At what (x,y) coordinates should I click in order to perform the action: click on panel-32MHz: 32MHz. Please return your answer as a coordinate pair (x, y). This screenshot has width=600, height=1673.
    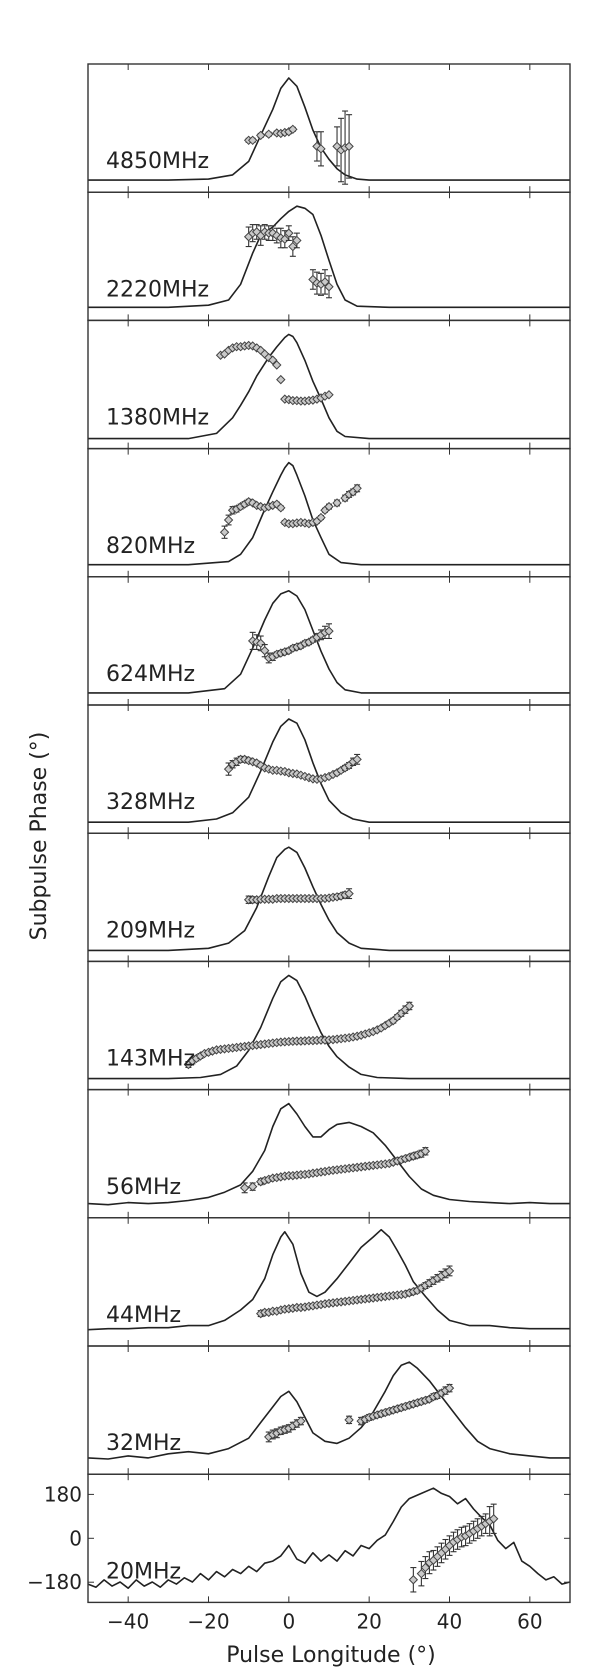
    Looking at the image, I should click on (329, 1410).